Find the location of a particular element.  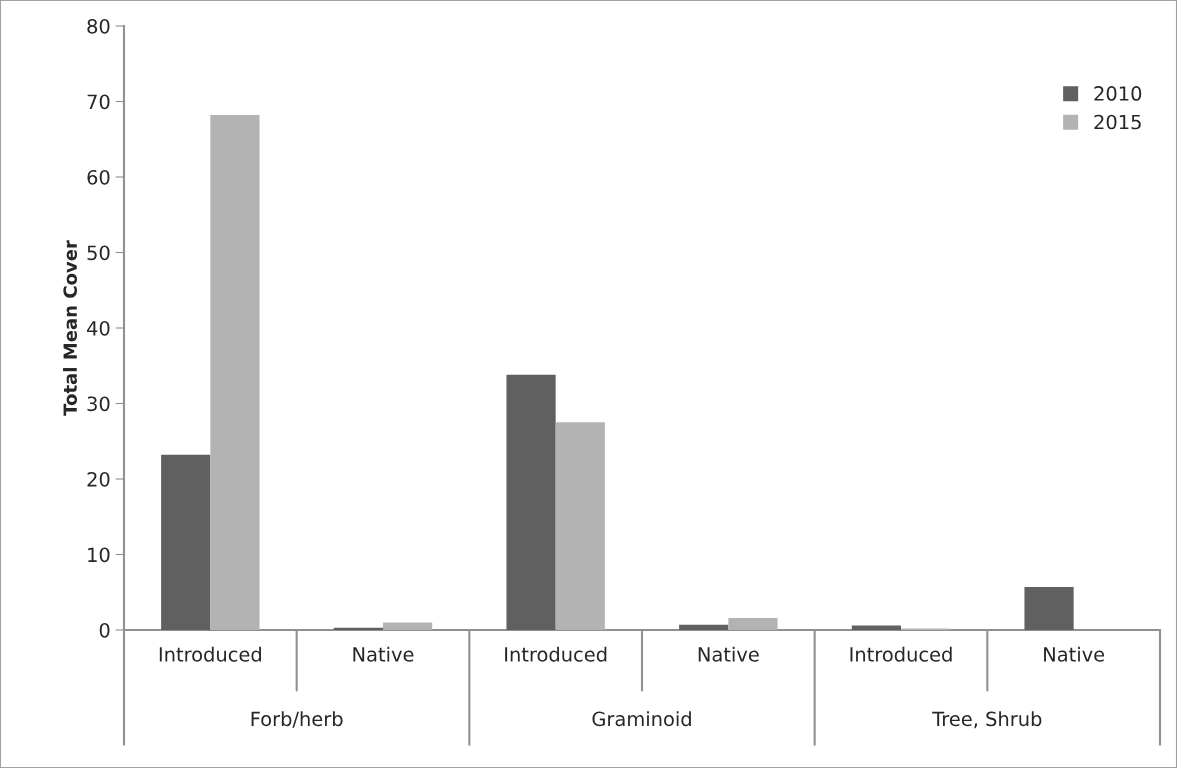

y-tick-label: 50 is located at coordinates (98, 253).